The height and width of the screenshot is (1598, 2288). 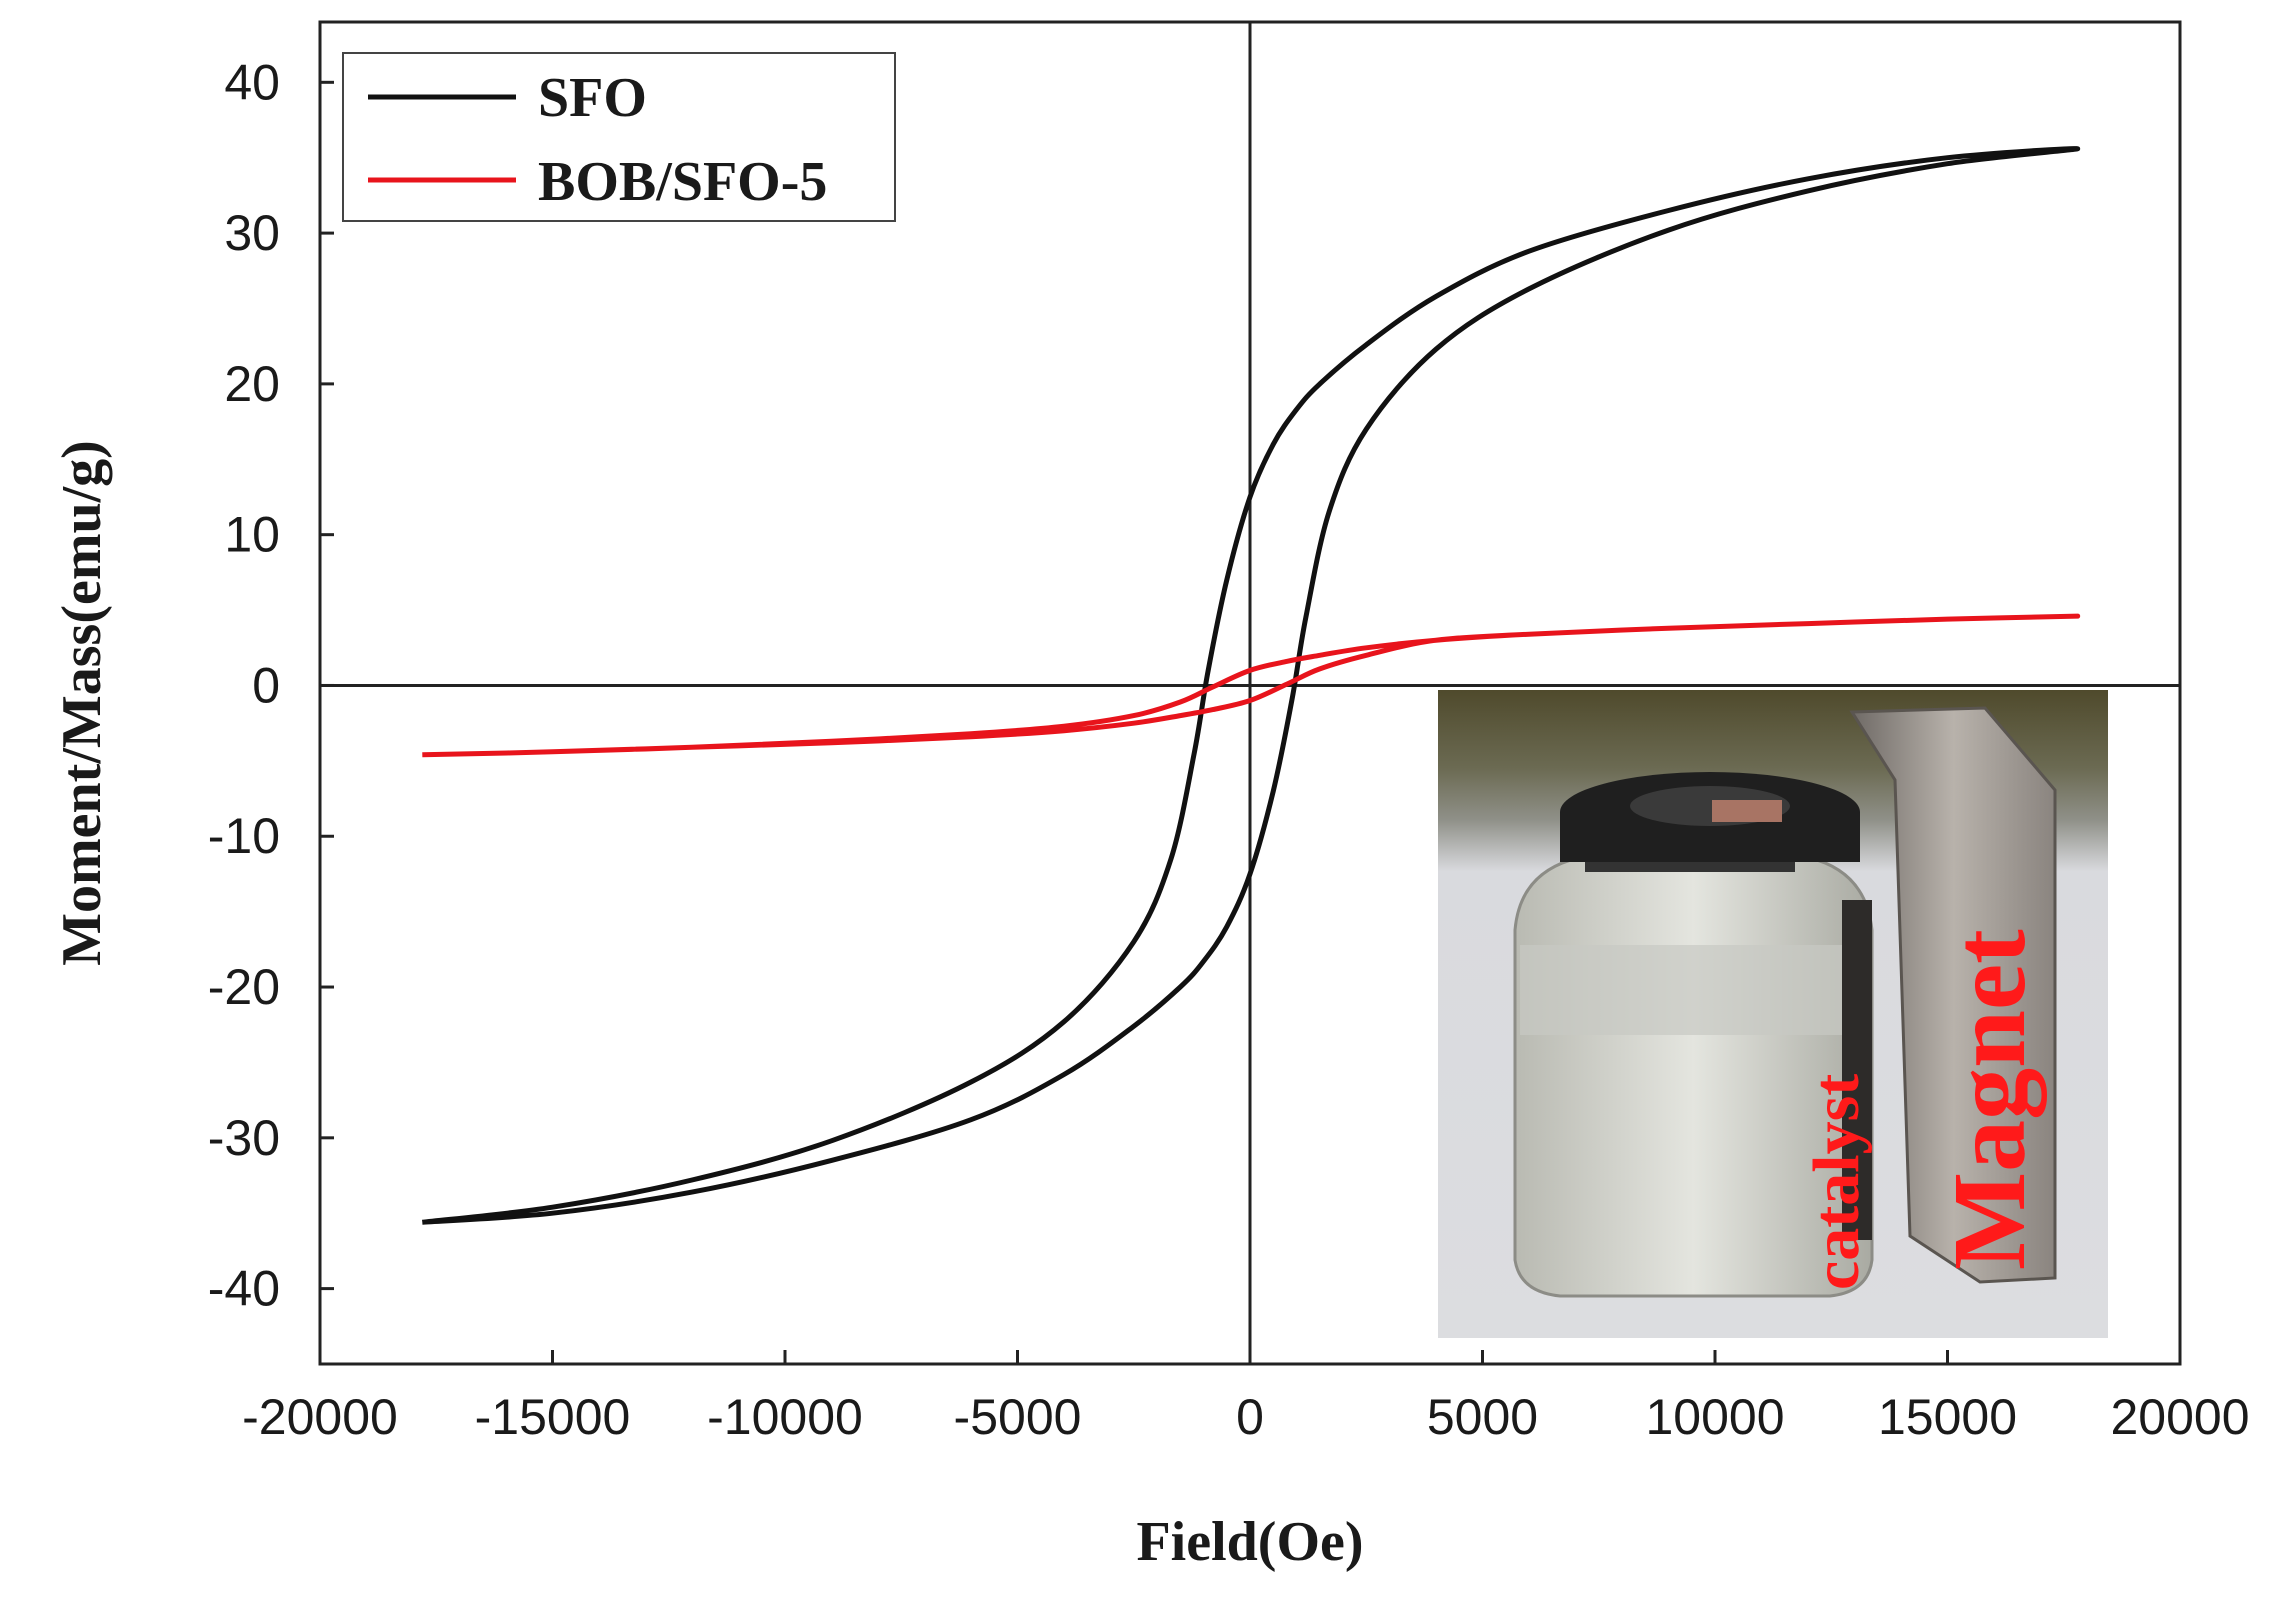 What do you see at coordinates (252, 535) in the screenshot?
I see `y-tick-label: 10` at bounding box center [252, 535].